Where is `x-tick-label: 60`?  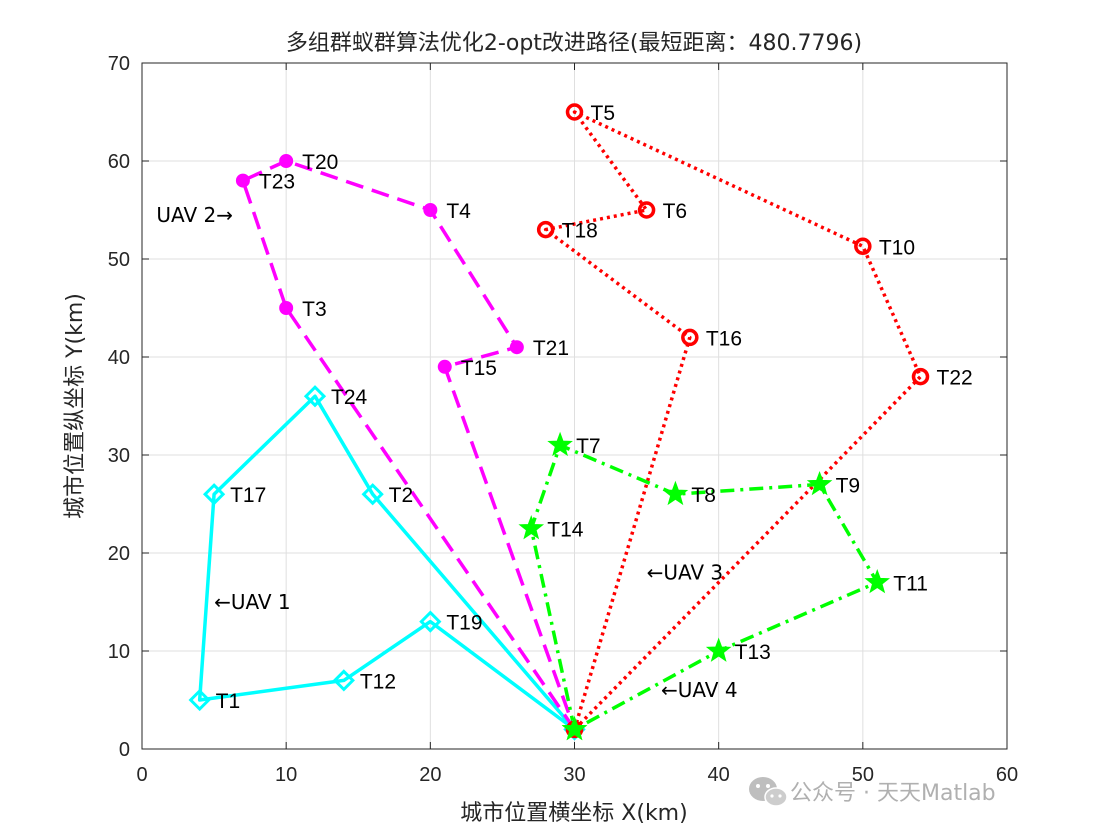
x-tick-label: 60 is located at coordinates (1007, 775).